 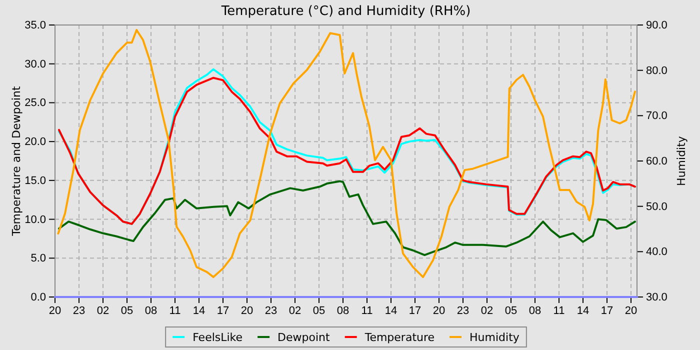 What do you see at coordinates (657, 298) in the screenshot?
I see `y2-tick-label: 30.0` at bounding box center [657, 298].